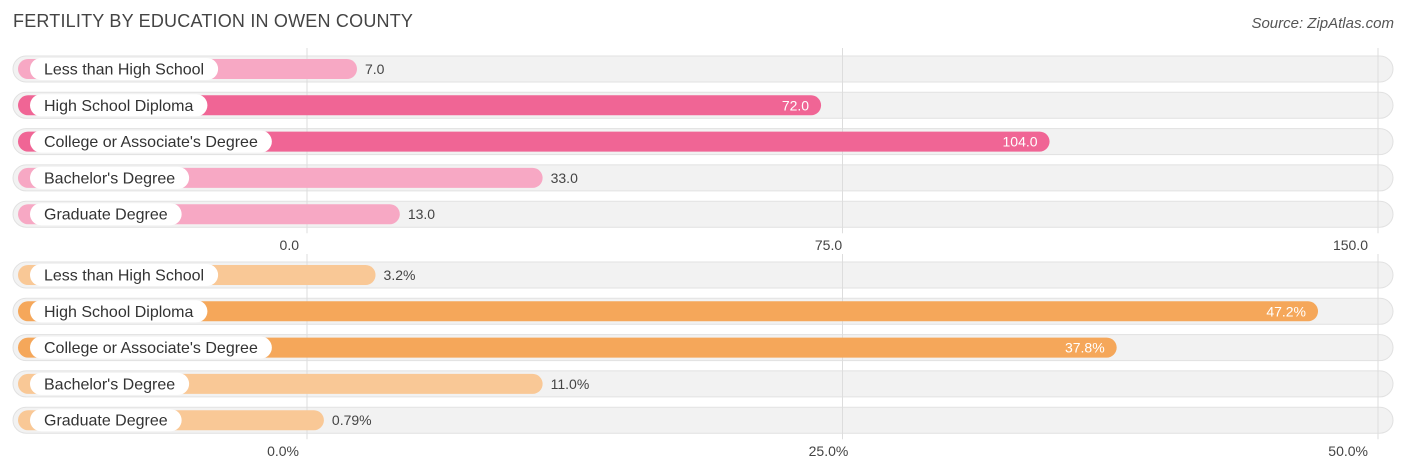 The height and width of the screenshot is (475, 1406). What do you see at coordinates (400, 275) in the screenshot?
I see `value-label: 3.2%` at bounding box center [400, 275].